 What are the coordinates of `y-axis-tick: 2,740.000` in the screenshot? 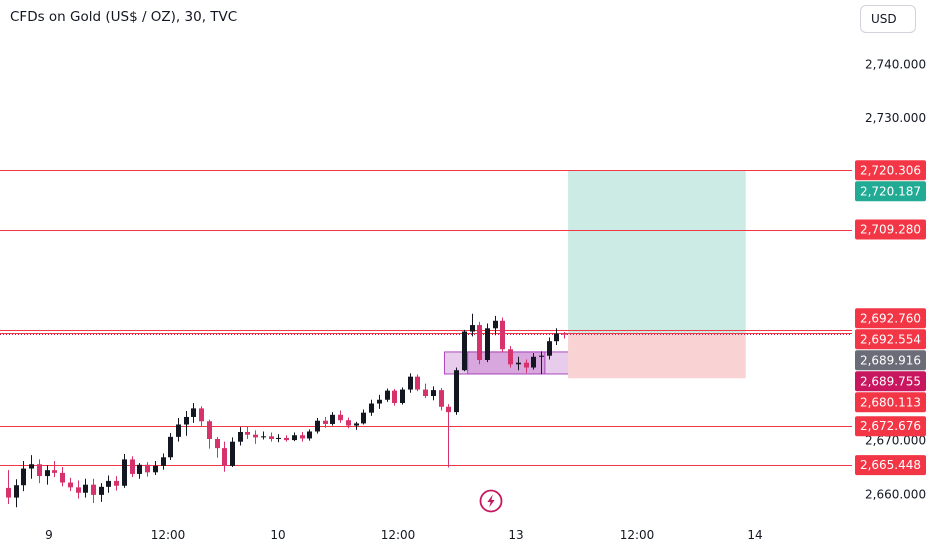 It's located at (895, 64).